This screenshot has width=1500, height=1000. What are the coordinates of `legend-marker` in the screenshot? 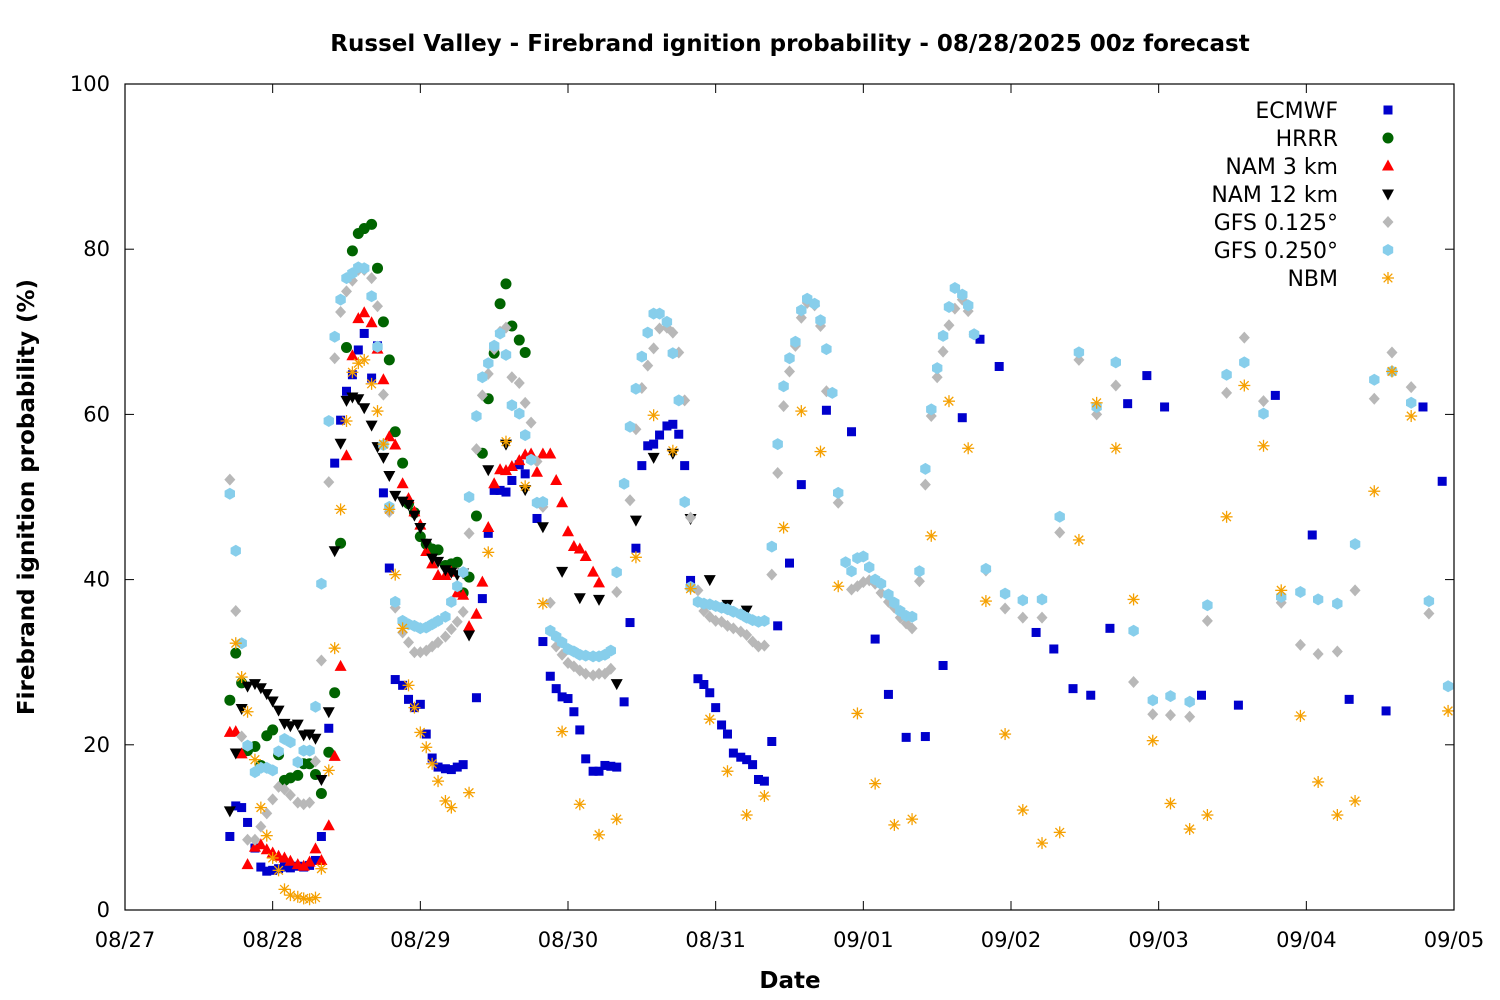 It's located at (1388, 250).